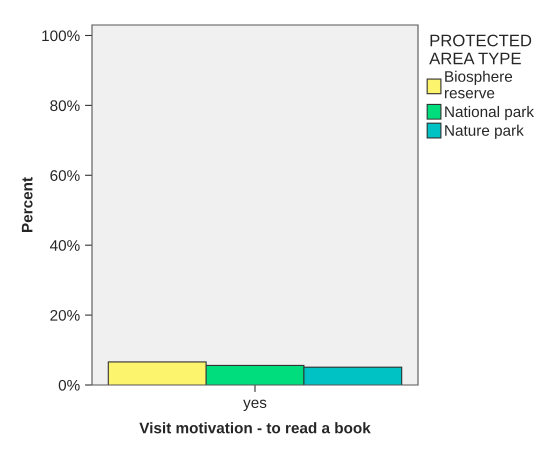 Image resolution: width=542 pixels, height=450 pixels. Describe the element at coordinates (478, 84) in the screenshot. I see `legend-label: Biosphere reserve` at that location.